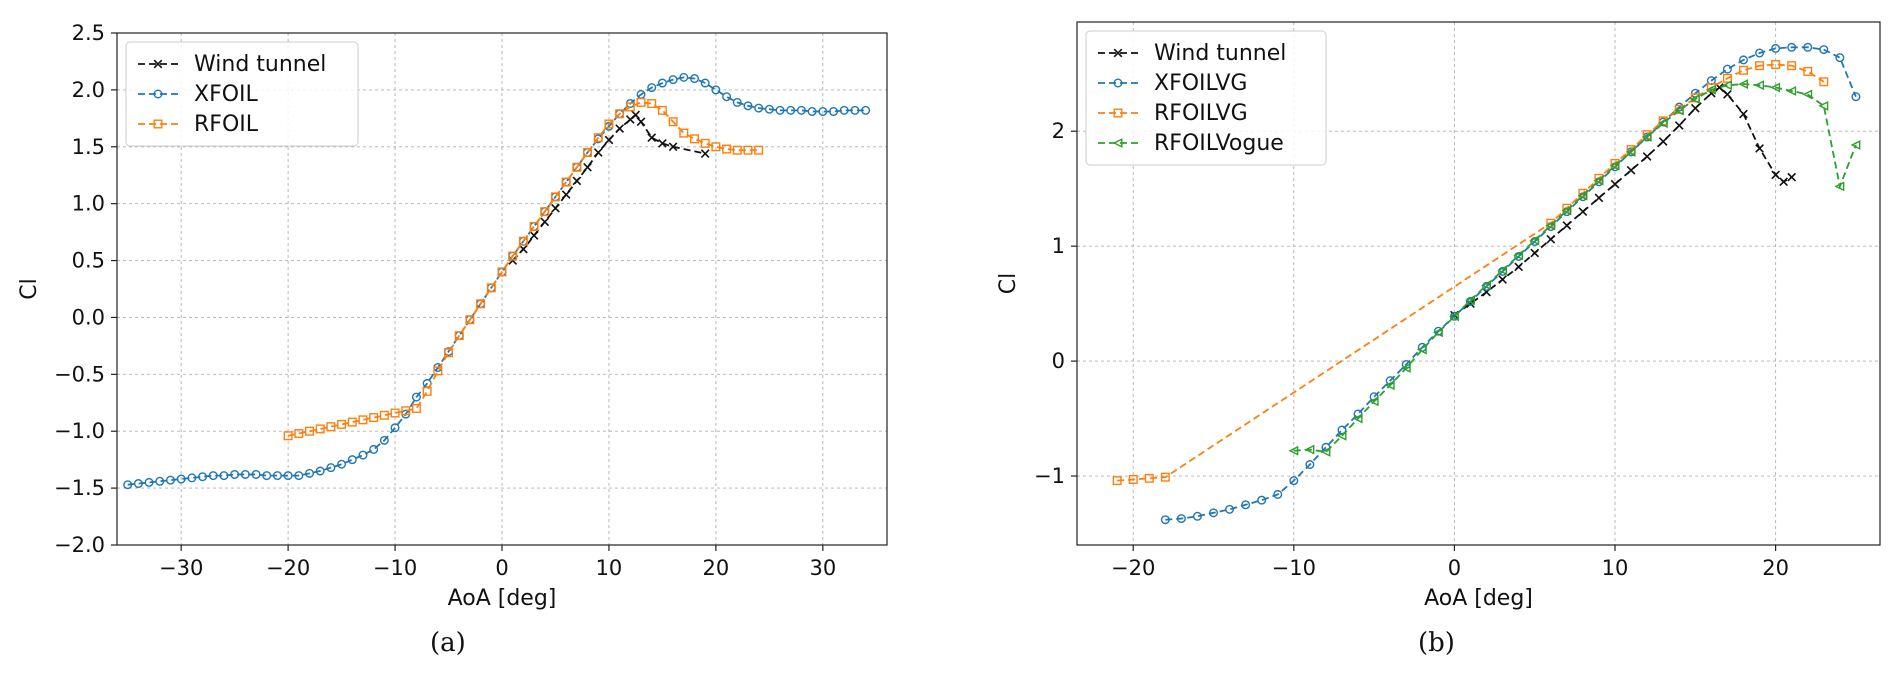  Describe the element at coordinates (502, 598) in the screenshot. I see `x-axis-label: AoA [deg]` at that location.